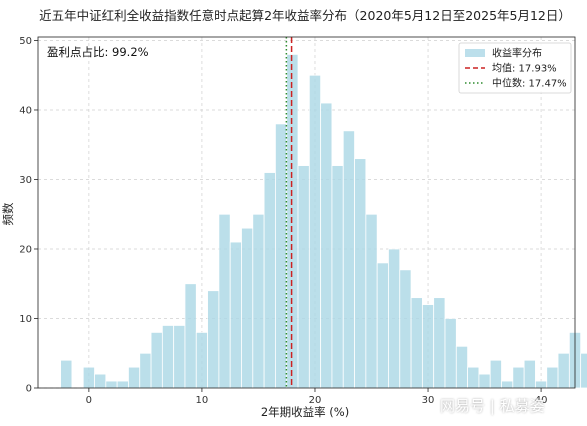 The width and height of the screenshot is (587, 426). I want to click on y-tick-label: 50, so click(25, 41).